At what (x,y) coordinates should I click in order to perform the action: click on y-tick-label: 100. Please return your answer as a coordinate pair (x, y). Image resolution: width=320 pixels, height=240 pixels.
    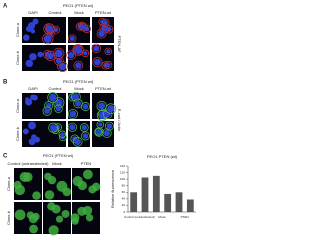
    Looking at the image, I should click on (122, 179).